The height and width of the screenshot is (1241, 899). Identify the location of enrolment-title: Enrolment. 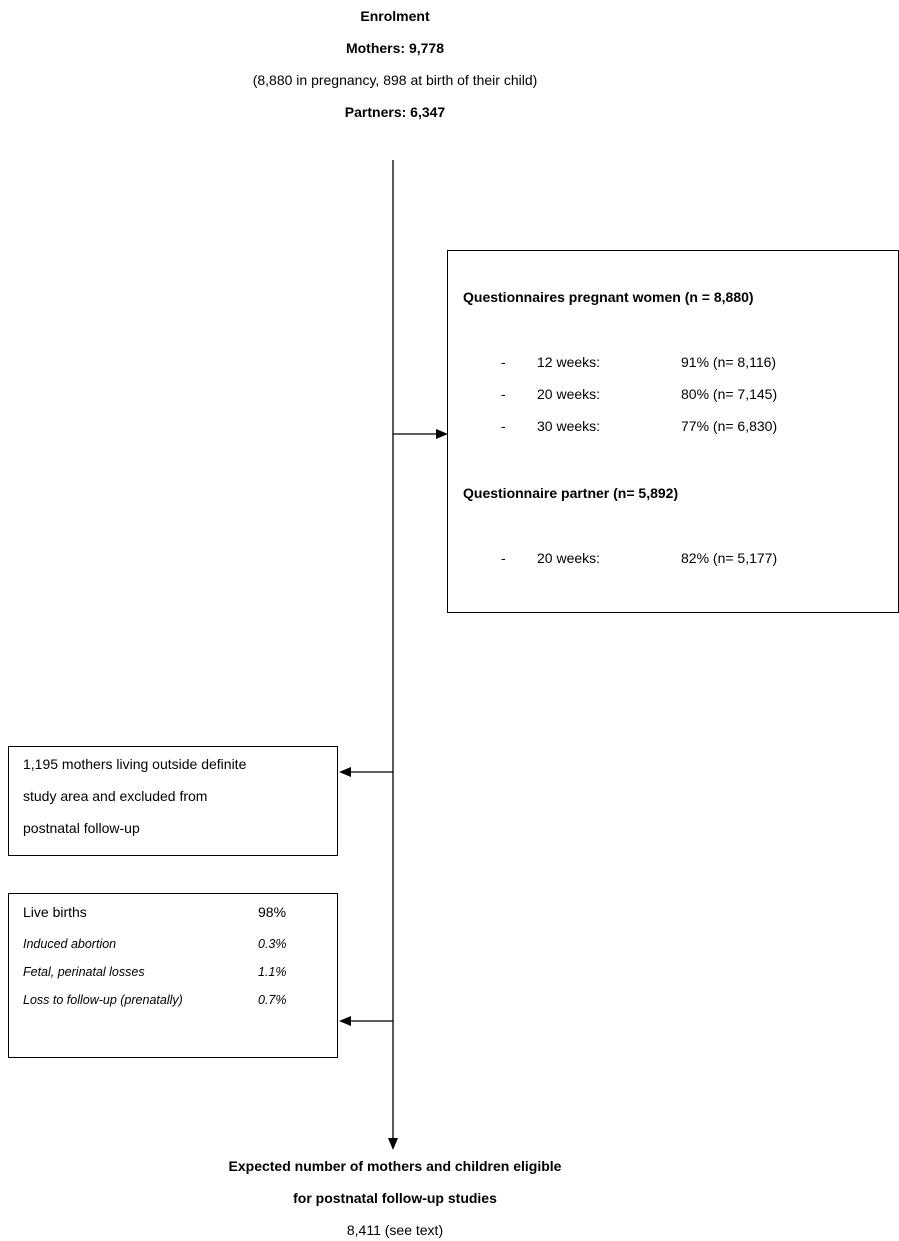
(395, 16).